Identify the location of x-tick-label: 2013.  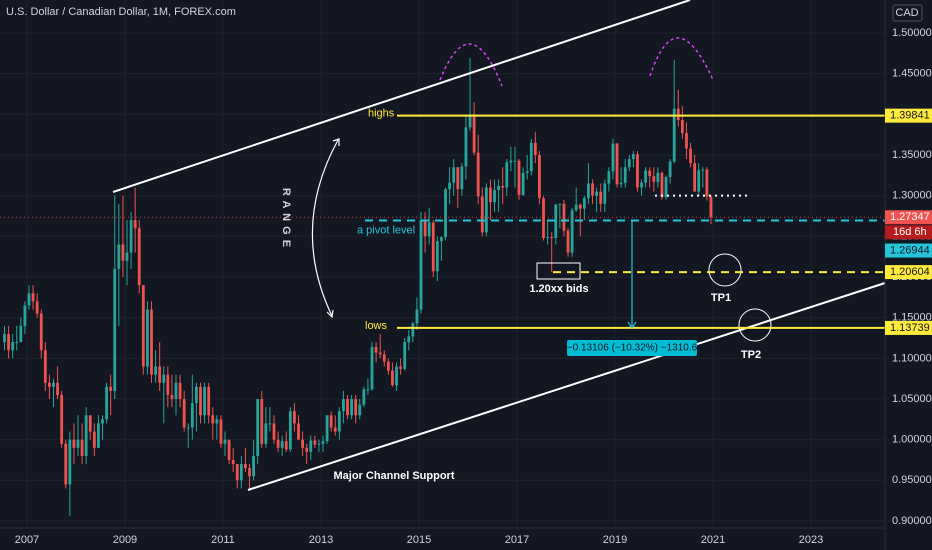
(321, 540).